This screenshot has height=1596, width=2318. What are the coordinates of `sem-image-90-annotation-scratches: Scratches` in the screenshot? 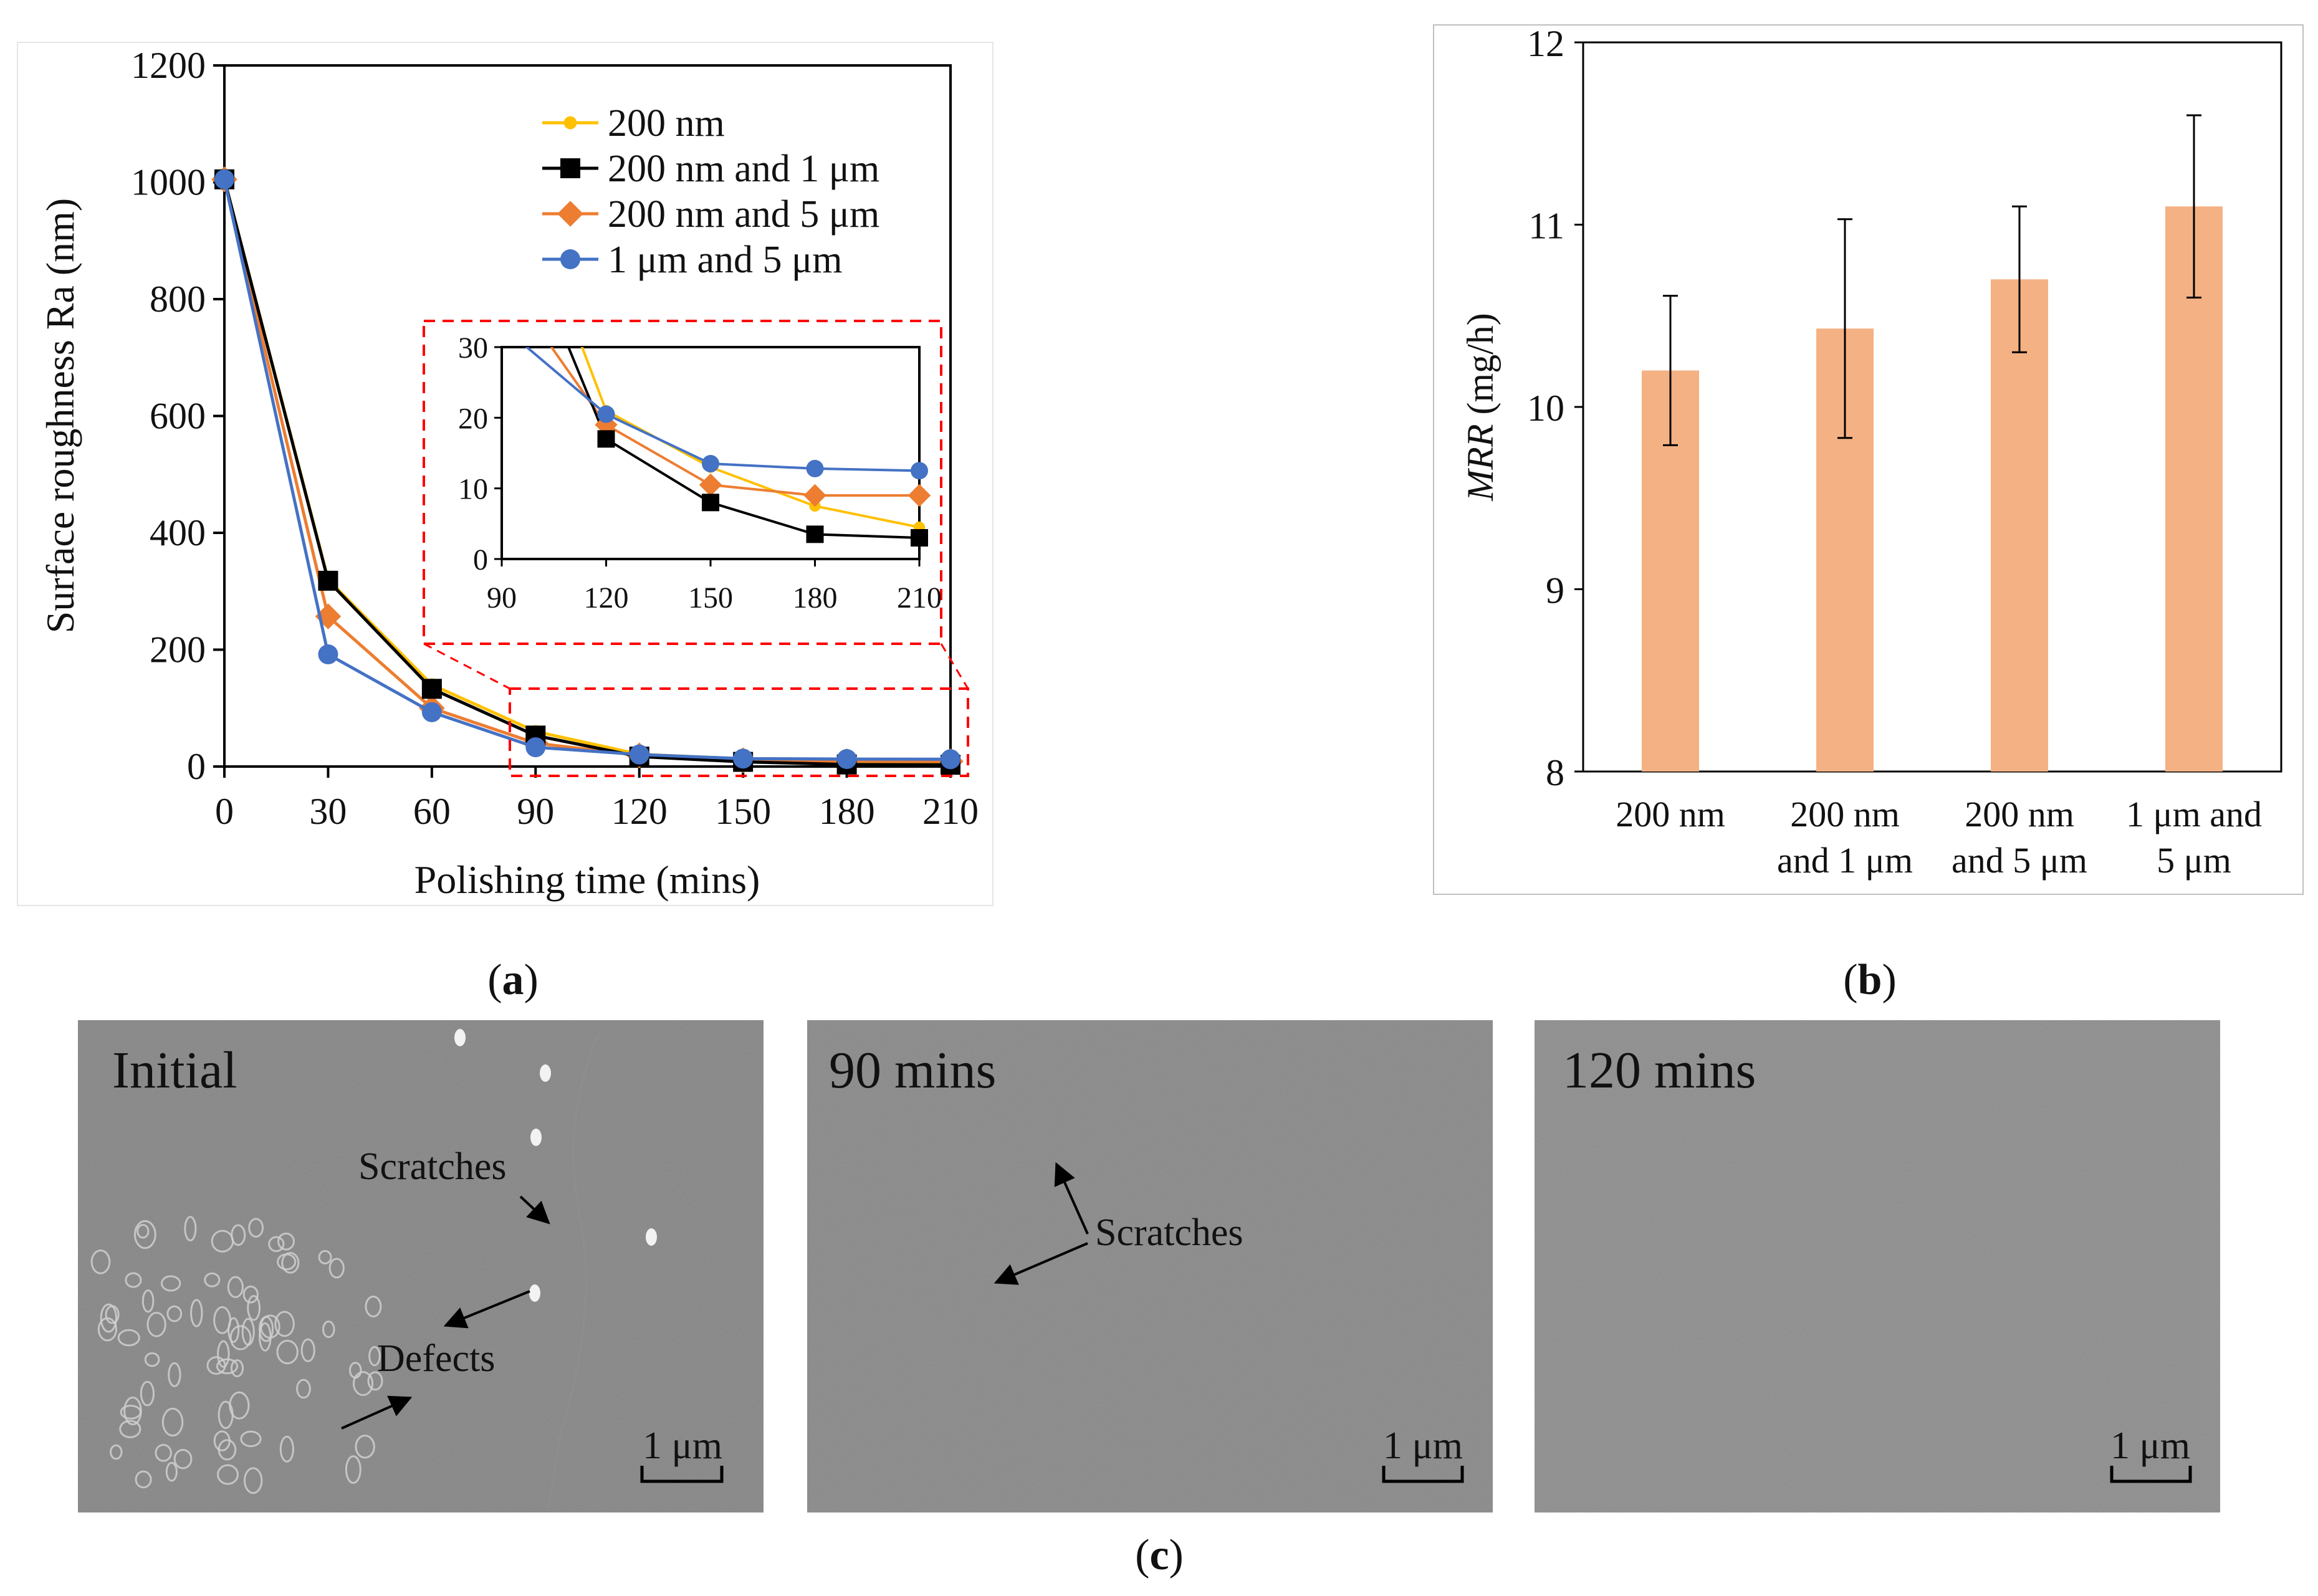 It's located at (1169, 1232).